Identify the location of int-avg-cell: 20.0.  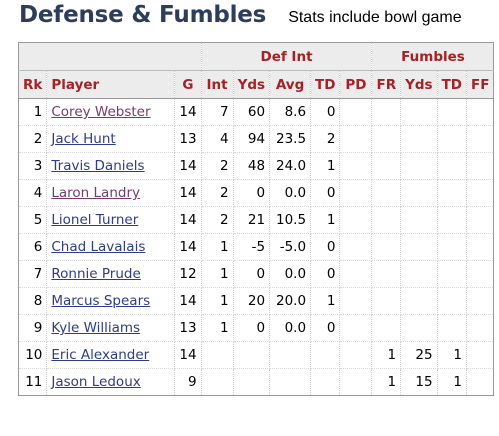
(290, 301).